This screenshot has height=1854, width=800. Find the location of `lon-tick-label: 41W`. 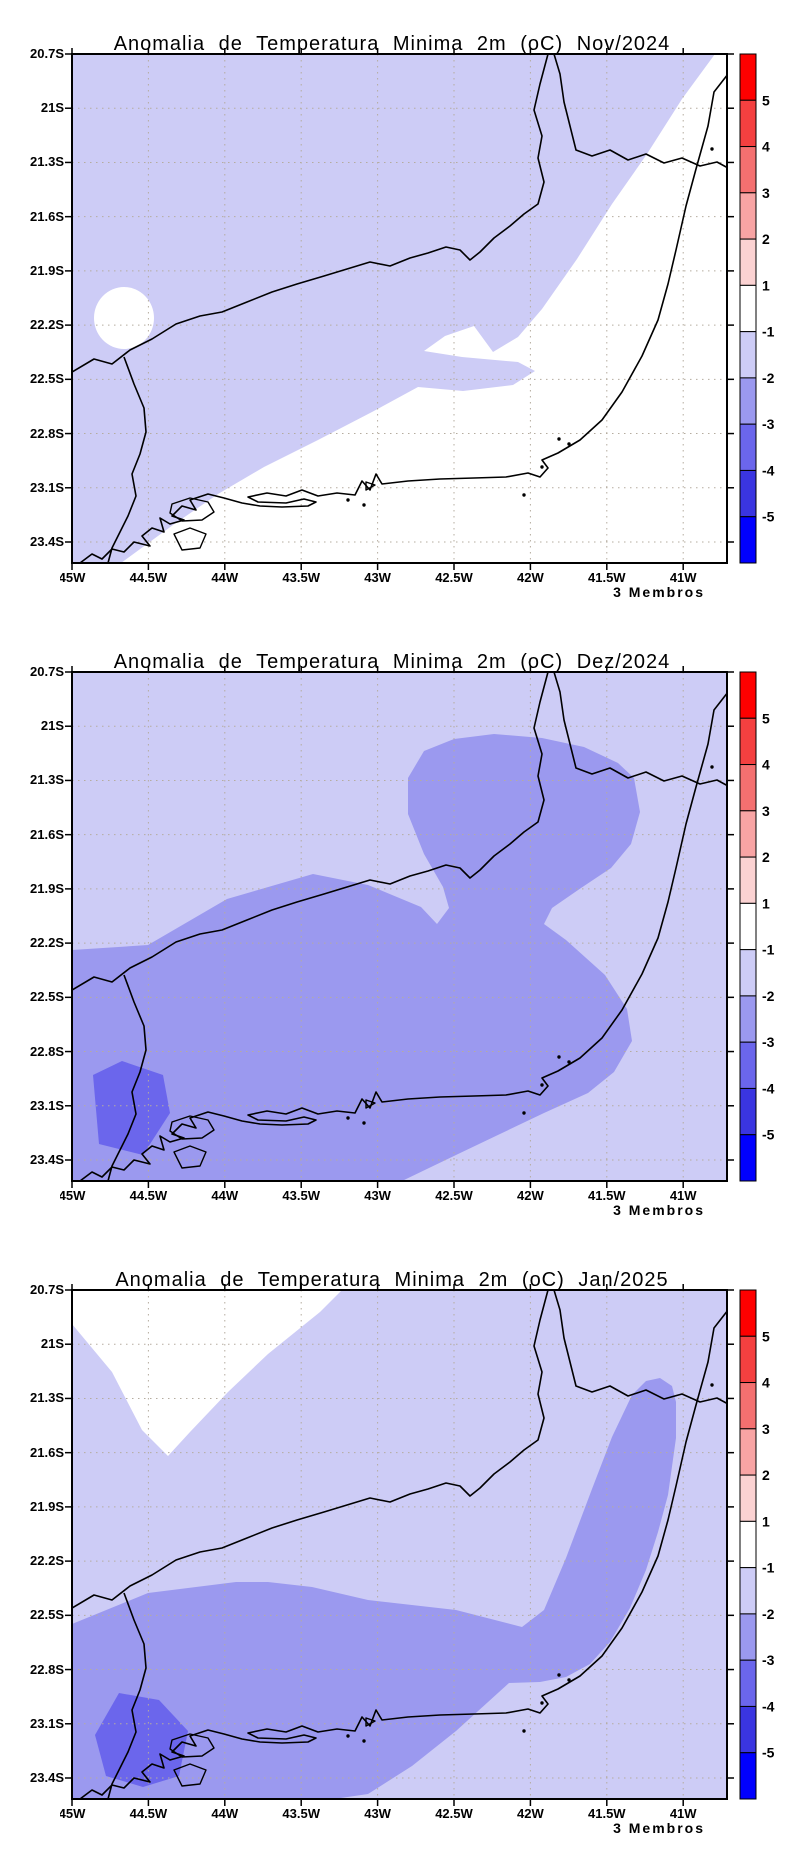

lon-tick-label: 41W is located at coordinates (683, 577).